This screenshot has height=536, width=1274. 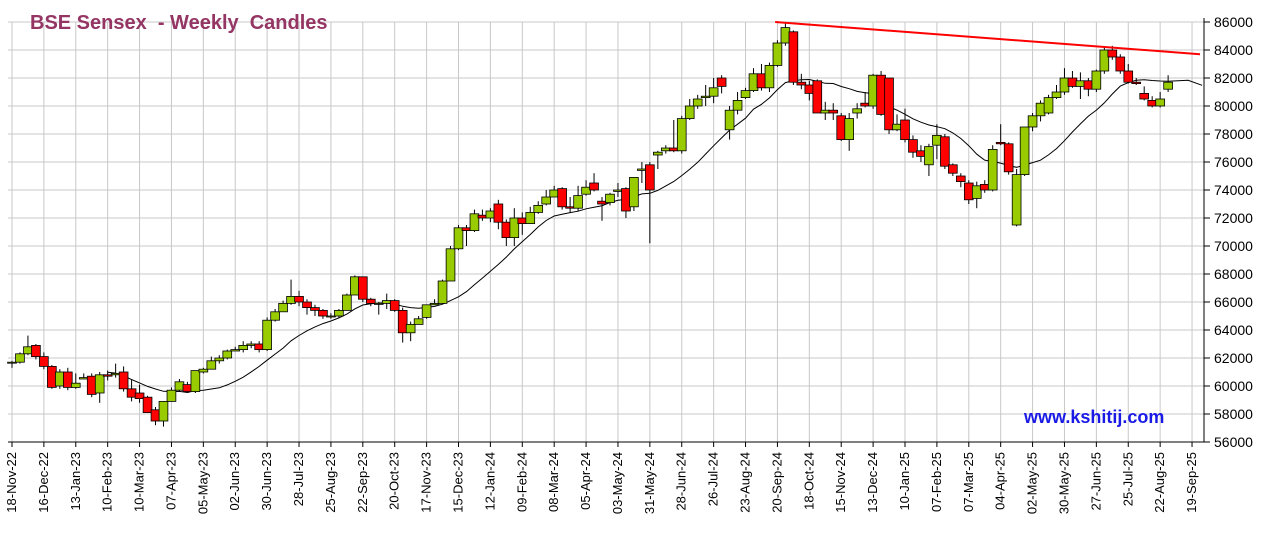 I want to click on watermark-url: www.kshitij.com, so click(x=1094, y=417).